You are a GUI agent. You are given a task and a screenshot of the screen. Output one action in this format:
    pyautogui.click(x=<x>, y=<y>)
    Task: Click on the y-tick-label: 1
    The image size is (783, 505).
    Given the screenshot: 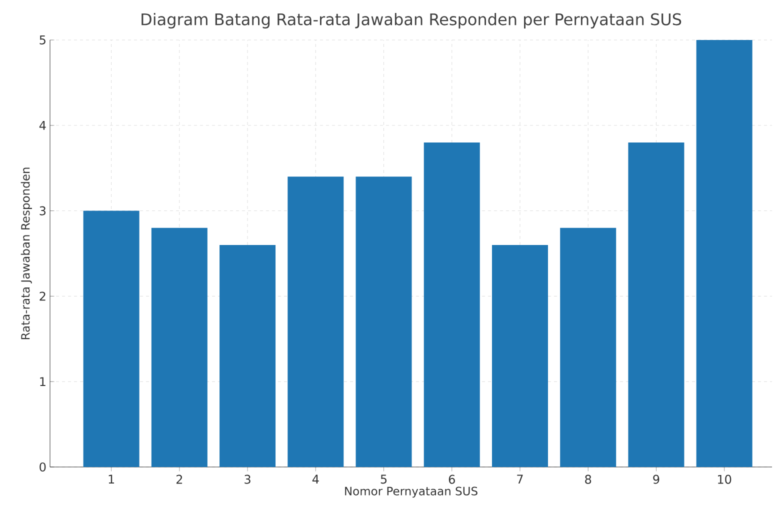 What is the action you would take?
    pyautogui.click(x=43, y=381)
    